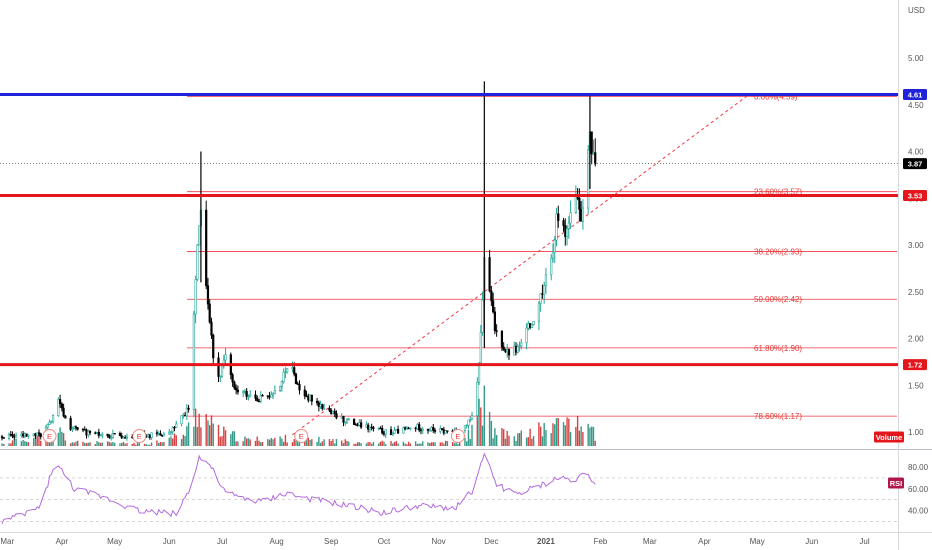 Image resolution: width=932 pixels, height=550 pixels. Describe the element at coordinates (915, 365) in the screenshot. I see `price-badge` at that location.